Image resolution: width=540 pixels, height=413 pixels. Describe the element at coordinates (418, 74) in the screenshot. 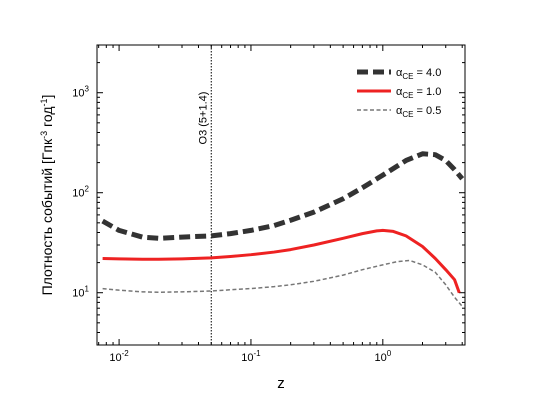

I see `legend-label-1: αCE = 4.0` at that location.